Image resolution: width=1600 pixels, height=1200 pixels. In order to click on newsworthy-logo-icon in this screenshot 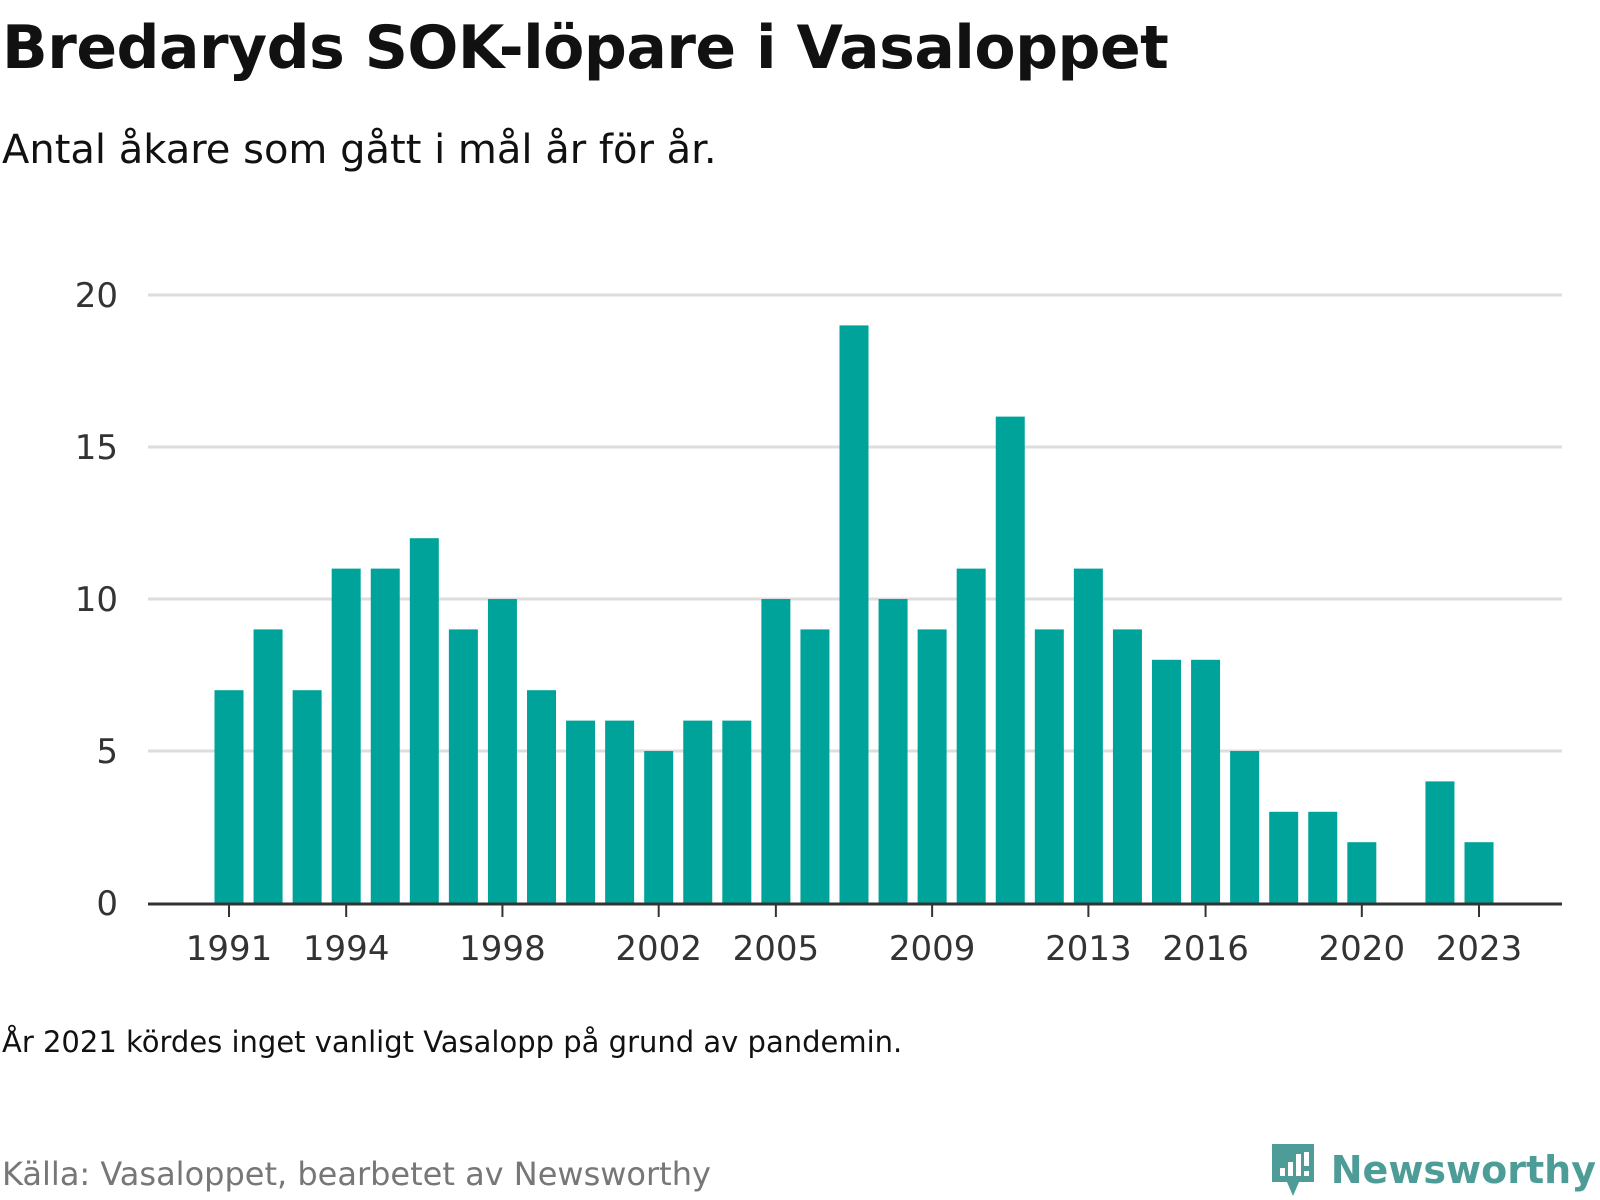, I will do `click(1292, 1170)`.